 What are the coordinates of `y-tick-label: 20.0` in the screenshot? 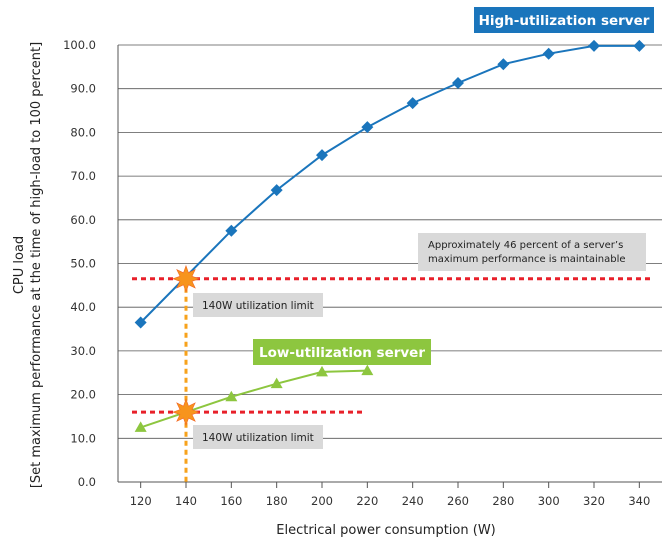 It's located at (83, 395).